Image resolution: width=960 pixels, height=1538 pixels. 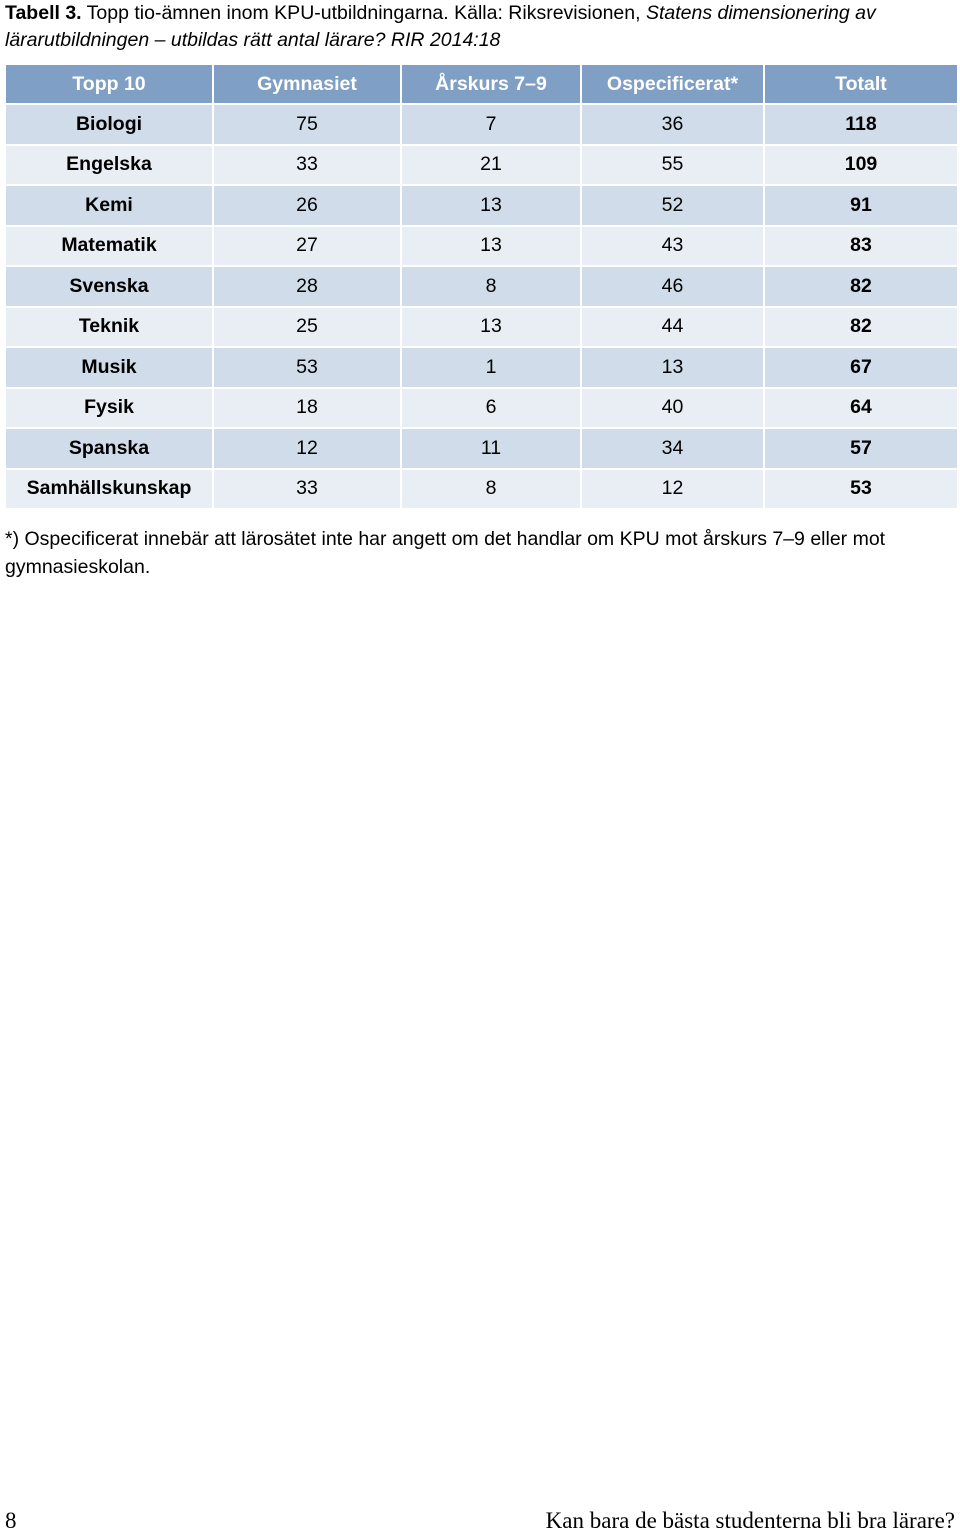 I want to click on cell-ospecificerat: 12, so click(x=672, y=488).